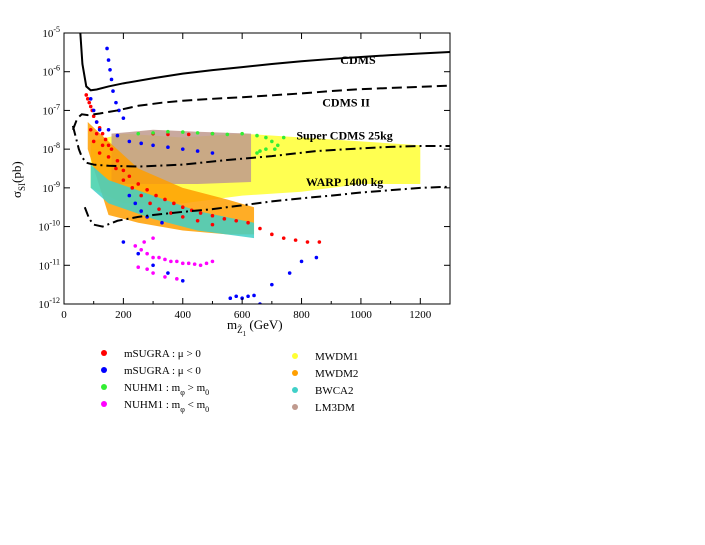  What do you see at coordinates (172, 201) in the screenshot?
I see `region-bwca2` at bounding box center [172, 201].